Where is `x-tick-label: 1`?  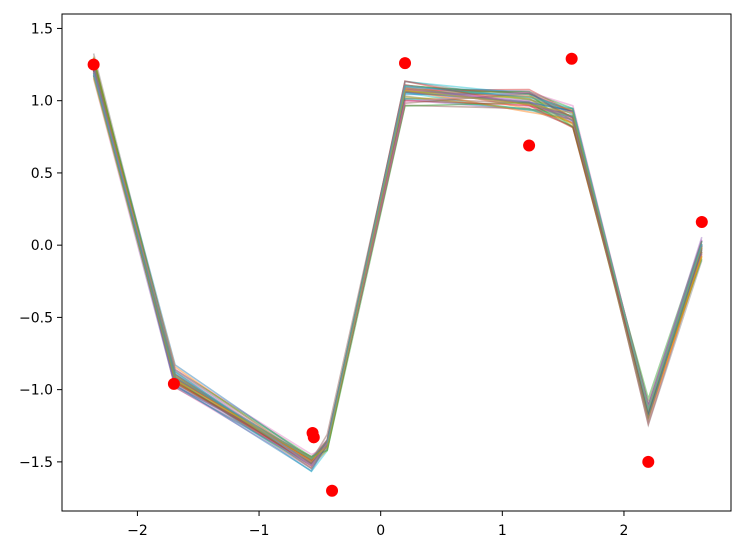
x-tick-label: 1 is located at coordinates (502, 531).